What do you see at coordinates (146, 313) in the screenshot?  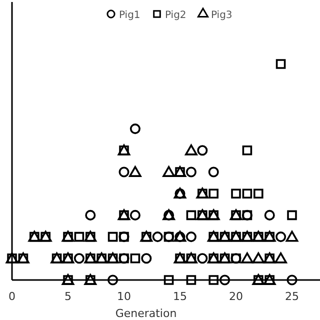 I see `x-axis-title: Generation` at bounding box center [146, 313].